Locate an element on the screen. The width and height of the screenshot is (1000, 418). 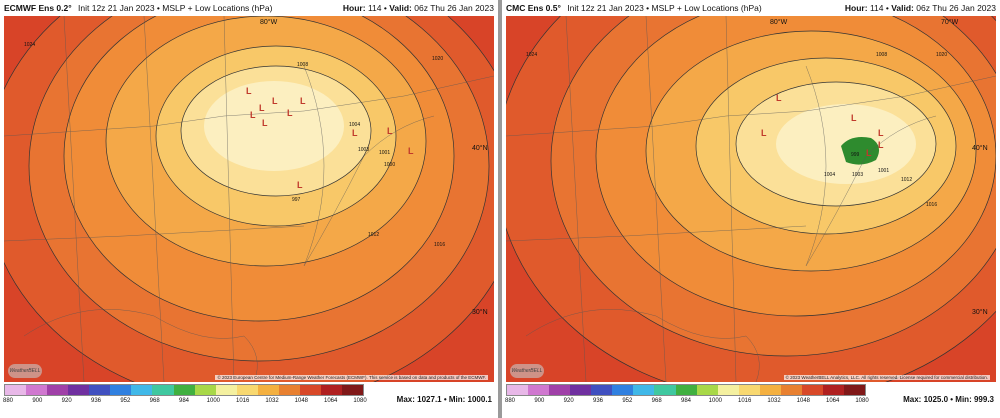
panel-divider is located at coordinates (500, 209).